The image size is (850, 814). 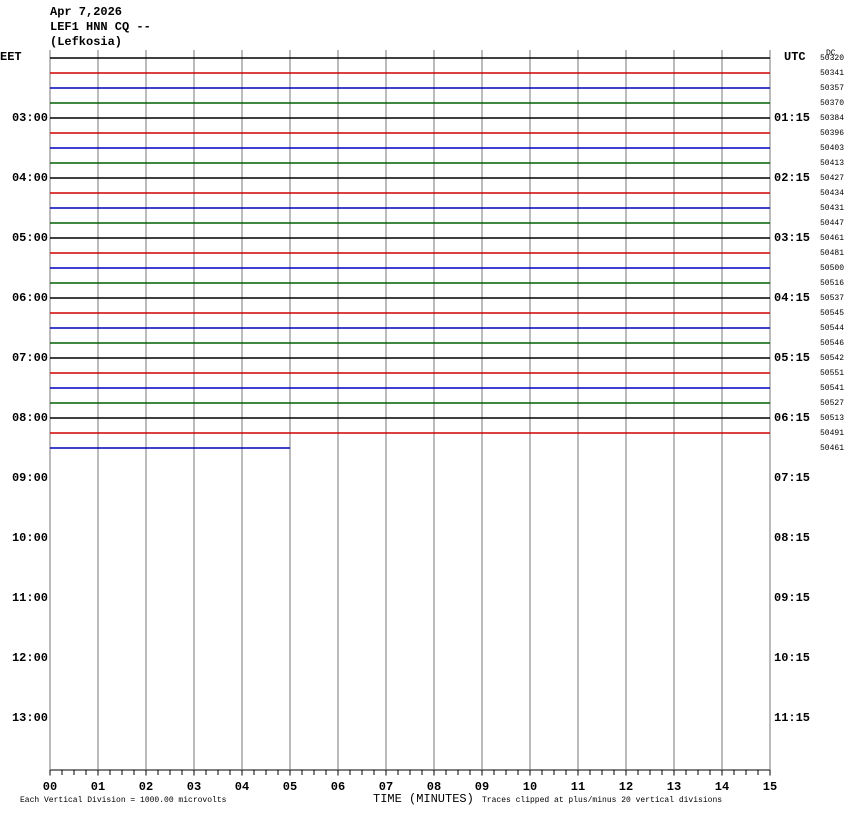 I want to click on x-tick-label: 10, so click(x=530, y=787).